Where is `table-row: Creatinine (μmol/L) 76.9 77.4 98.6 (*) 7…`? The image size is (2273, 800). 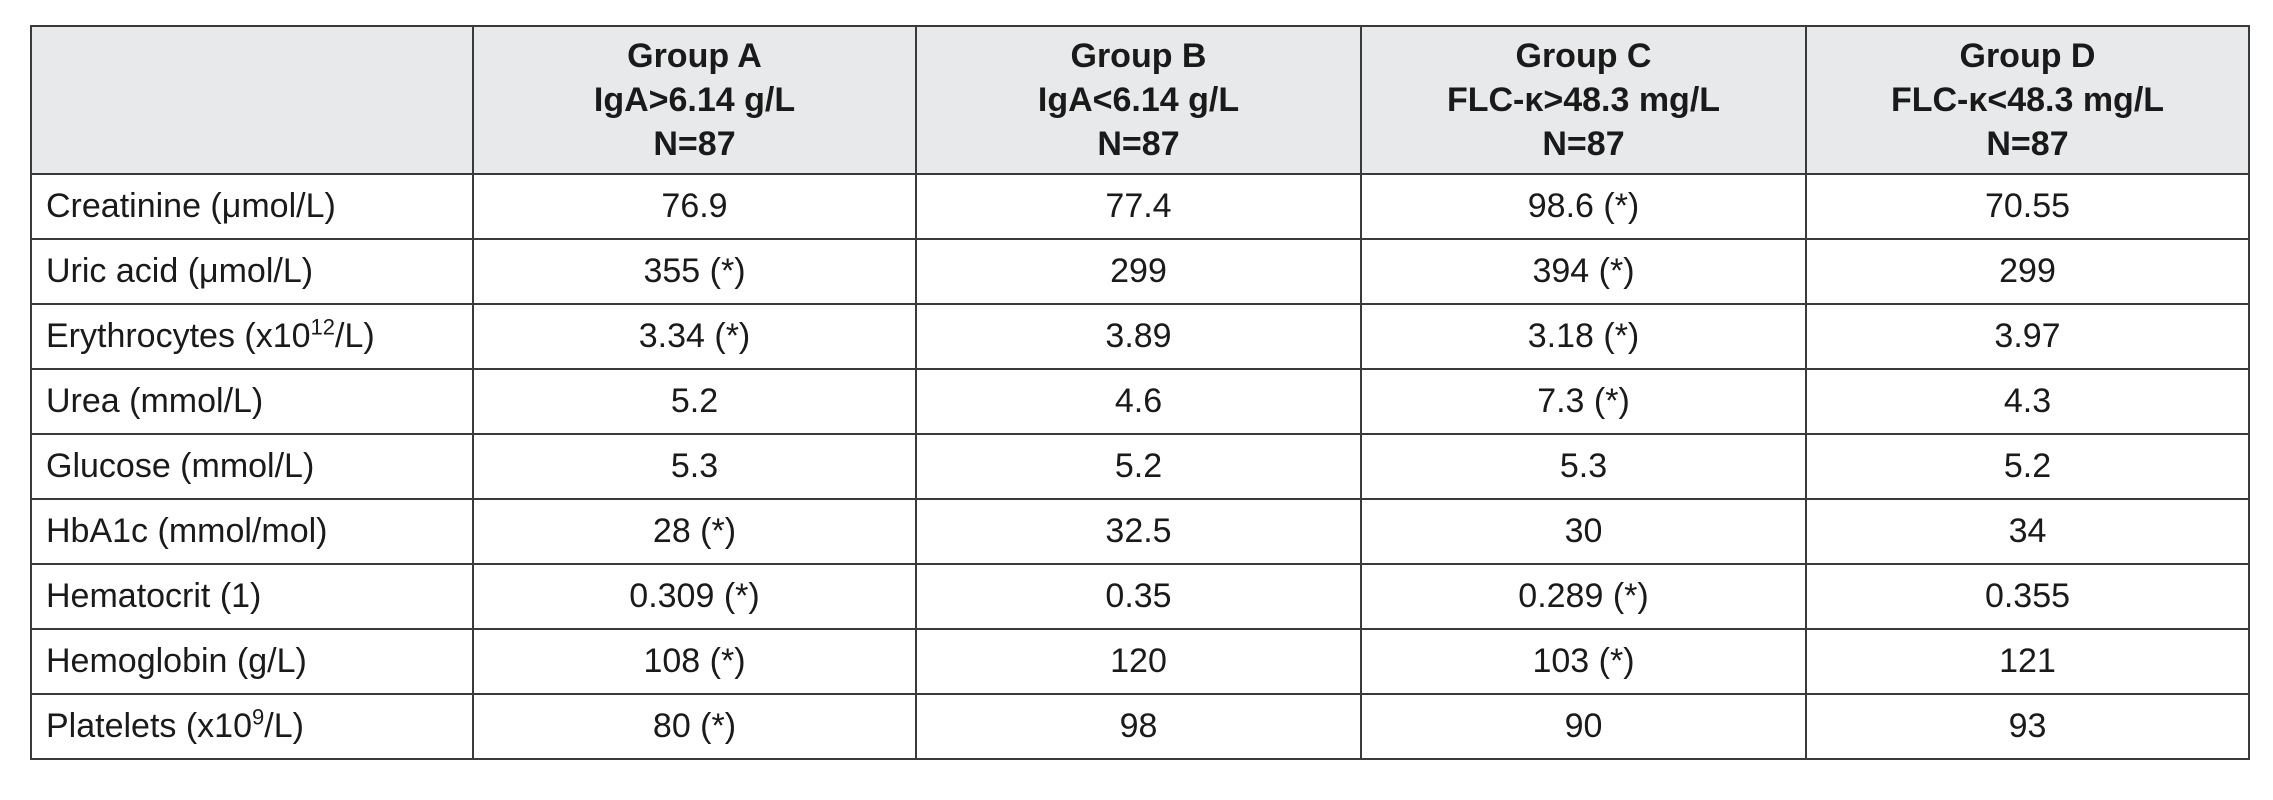 table-row: Creatinine (μmol/L) 76.9 77.4 98.6 (*) 7… is located at coordinates (1140, 206).